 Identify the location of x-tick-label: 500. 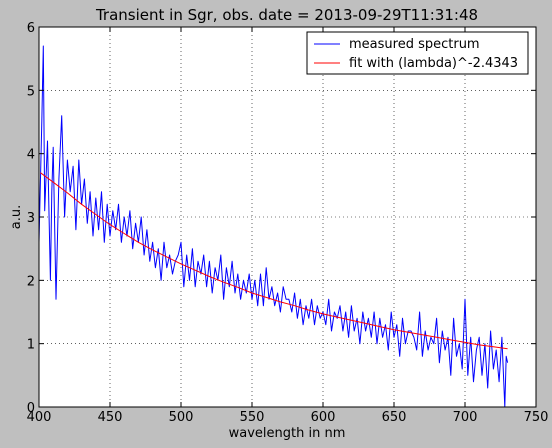
(181, 417).